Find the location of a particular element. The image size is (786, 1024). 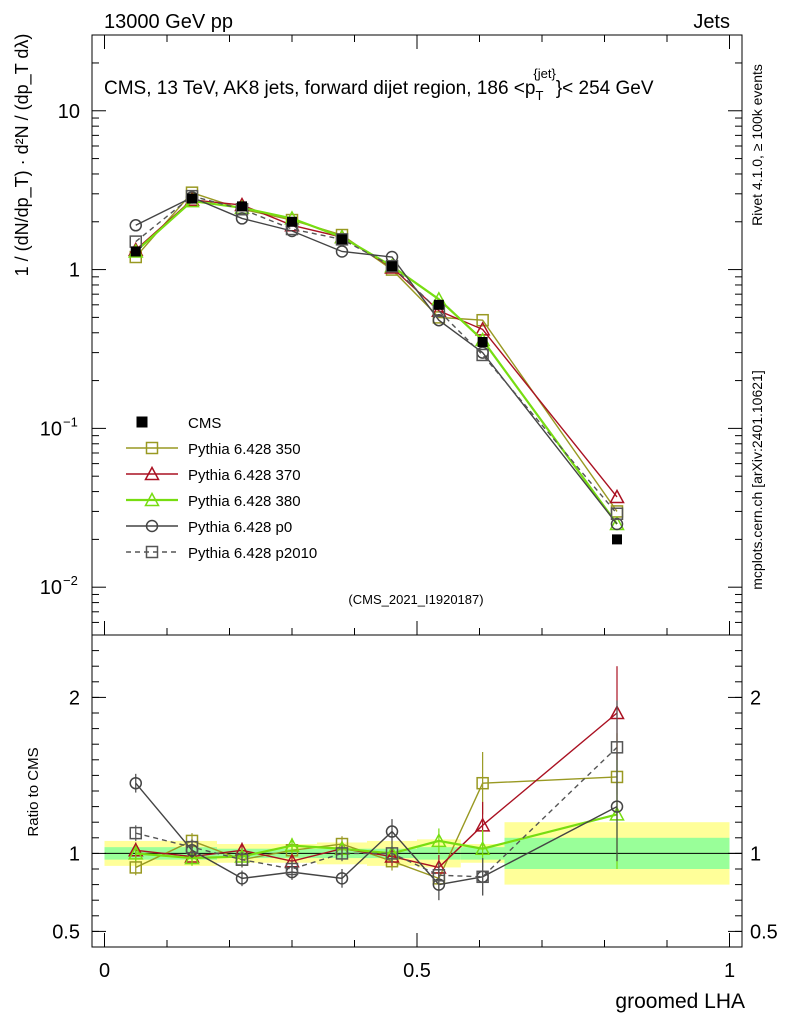

x-tick-label: 0 is located at coordinates (104, 971).